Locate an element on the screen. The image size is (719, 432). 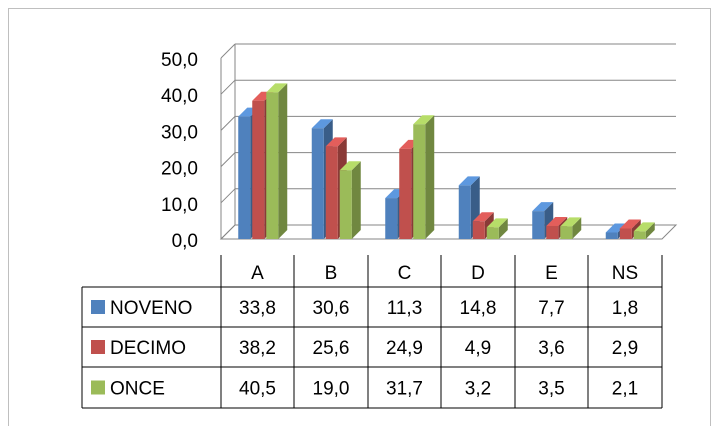
data-label: 19,0 is located at coordinates (331, 389).